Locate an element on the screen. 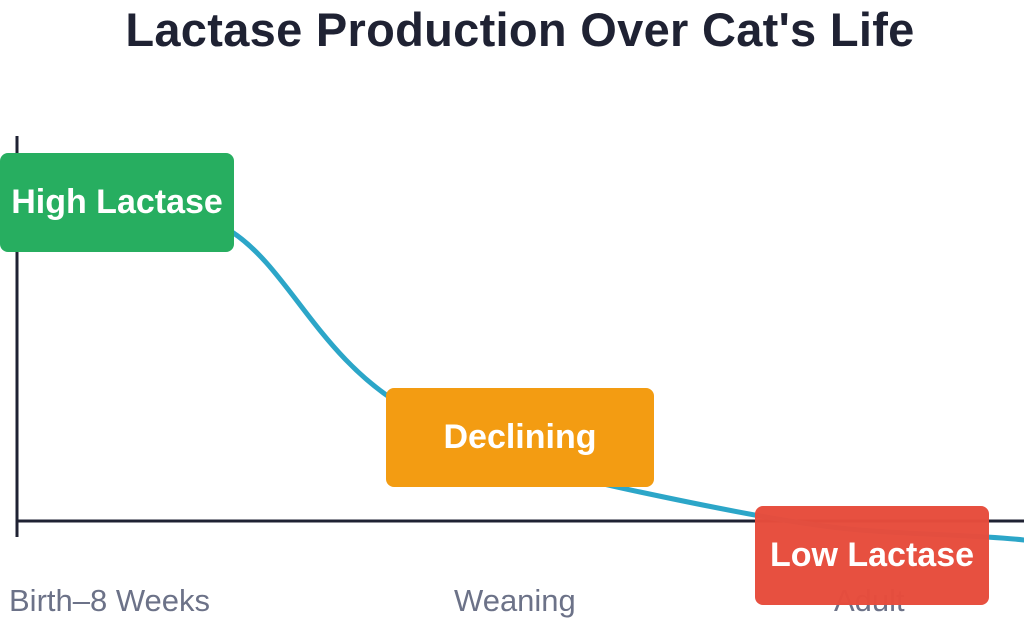  stage-label-declining: Declining is located at coordinates (520, 437).